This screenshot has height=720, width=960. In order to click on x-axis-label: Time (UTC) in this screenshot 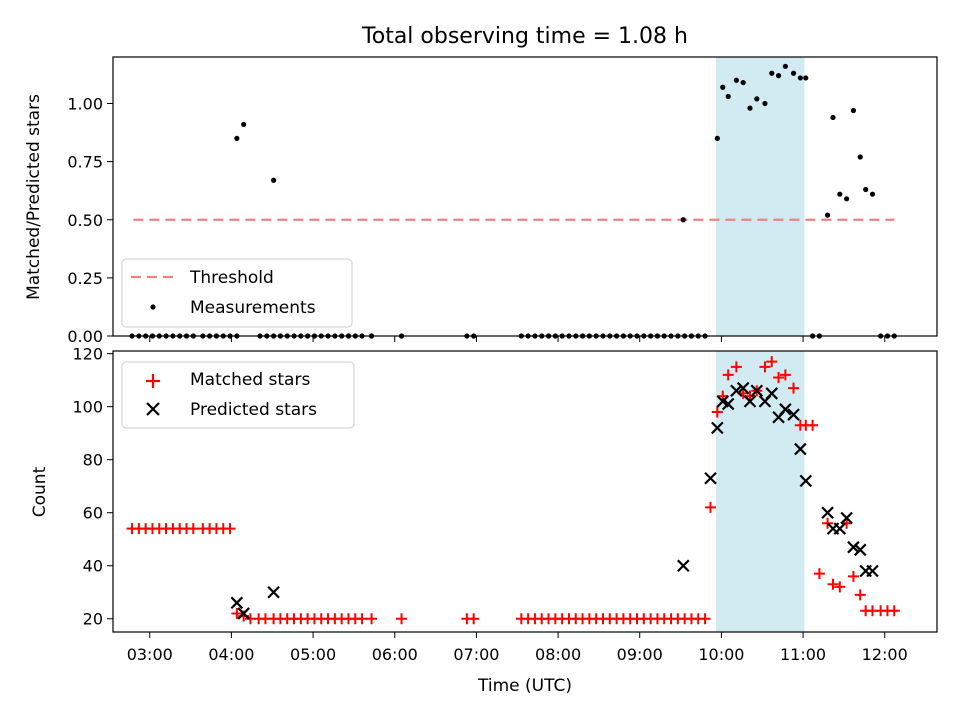, I will do `click(524, 686)`.